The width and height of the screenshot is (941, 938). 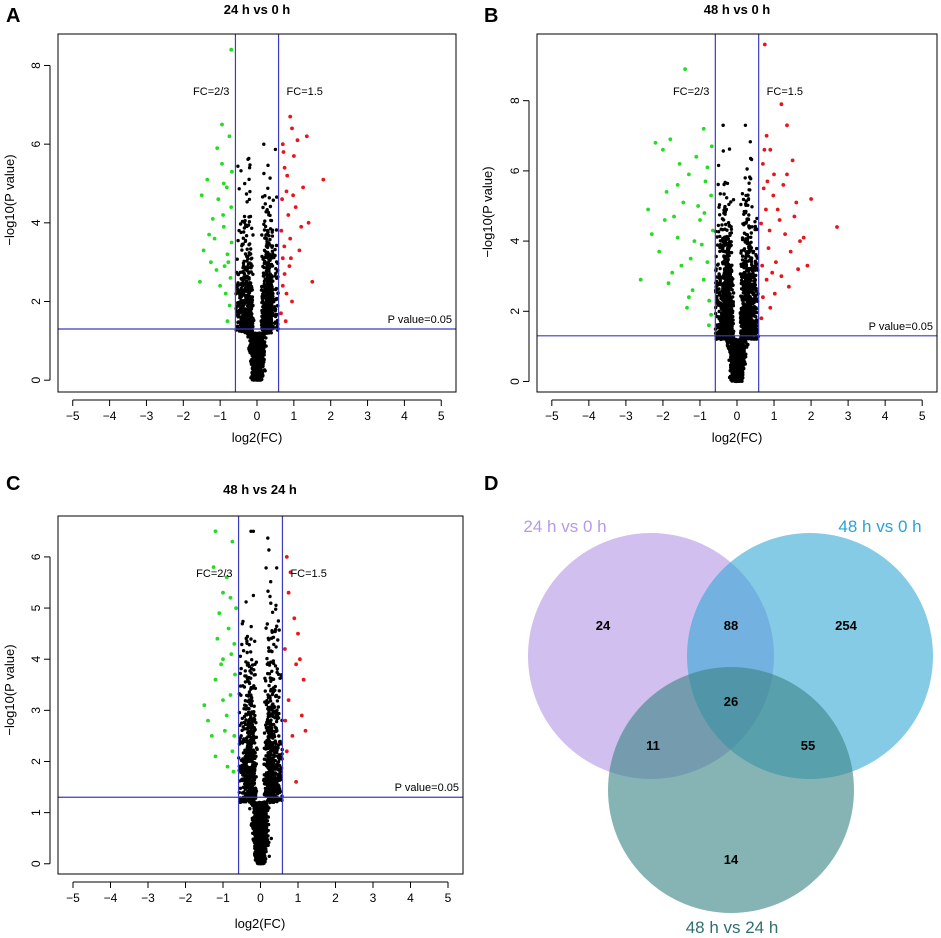 I want to click on venn-set-label-48h-vs-0h: 48 h vs 0 h, so click(x=879, y=526).